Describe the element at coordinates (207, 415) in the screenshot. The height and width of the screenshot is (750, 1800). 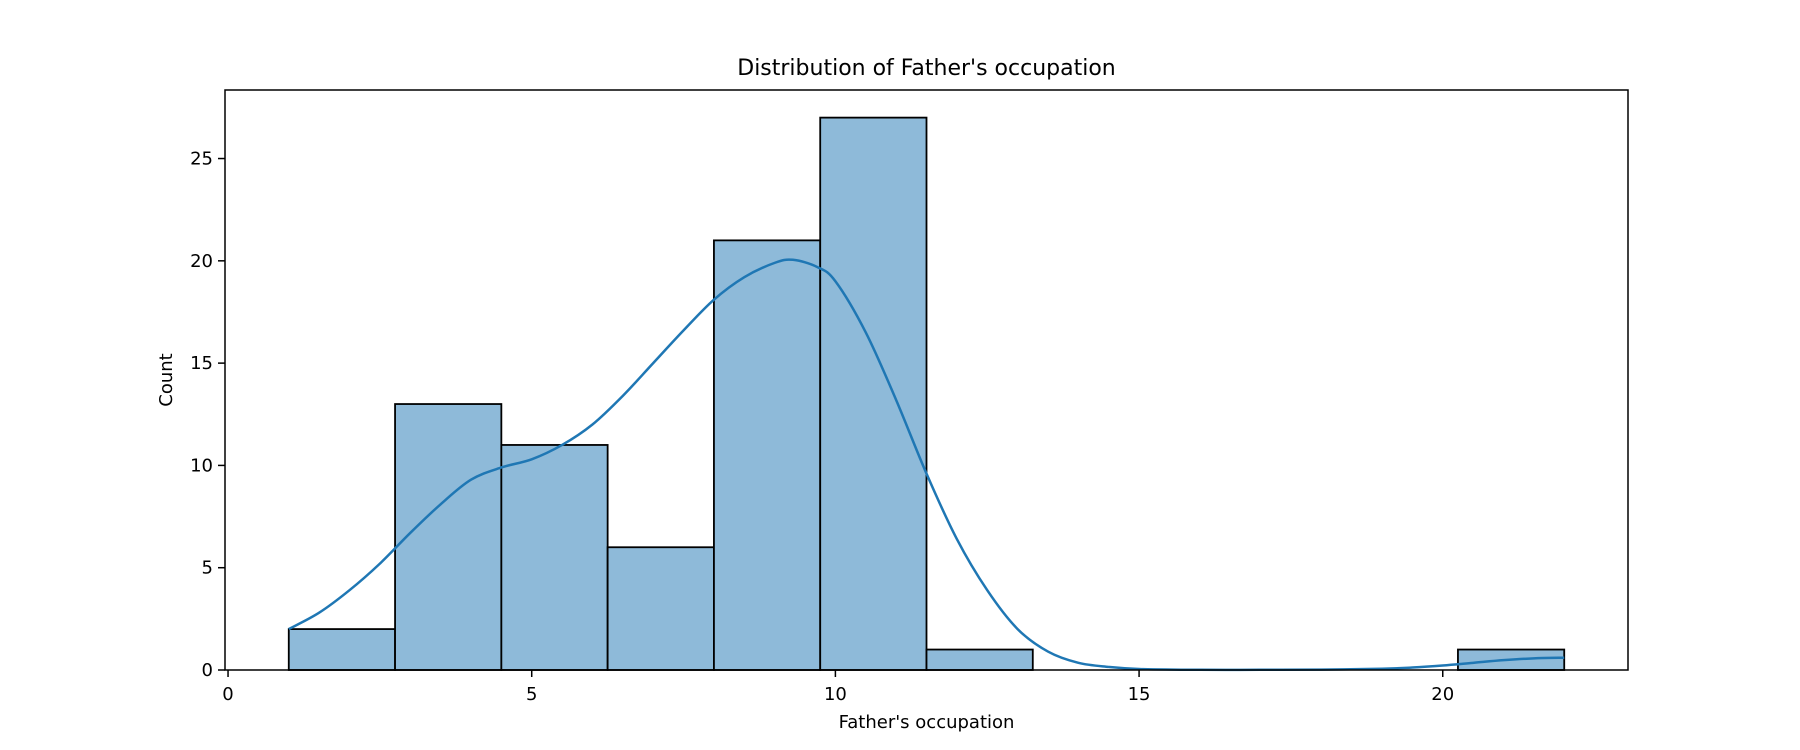
I see `y-axis-ticks: 0 5 10 15 20 25` at that location.